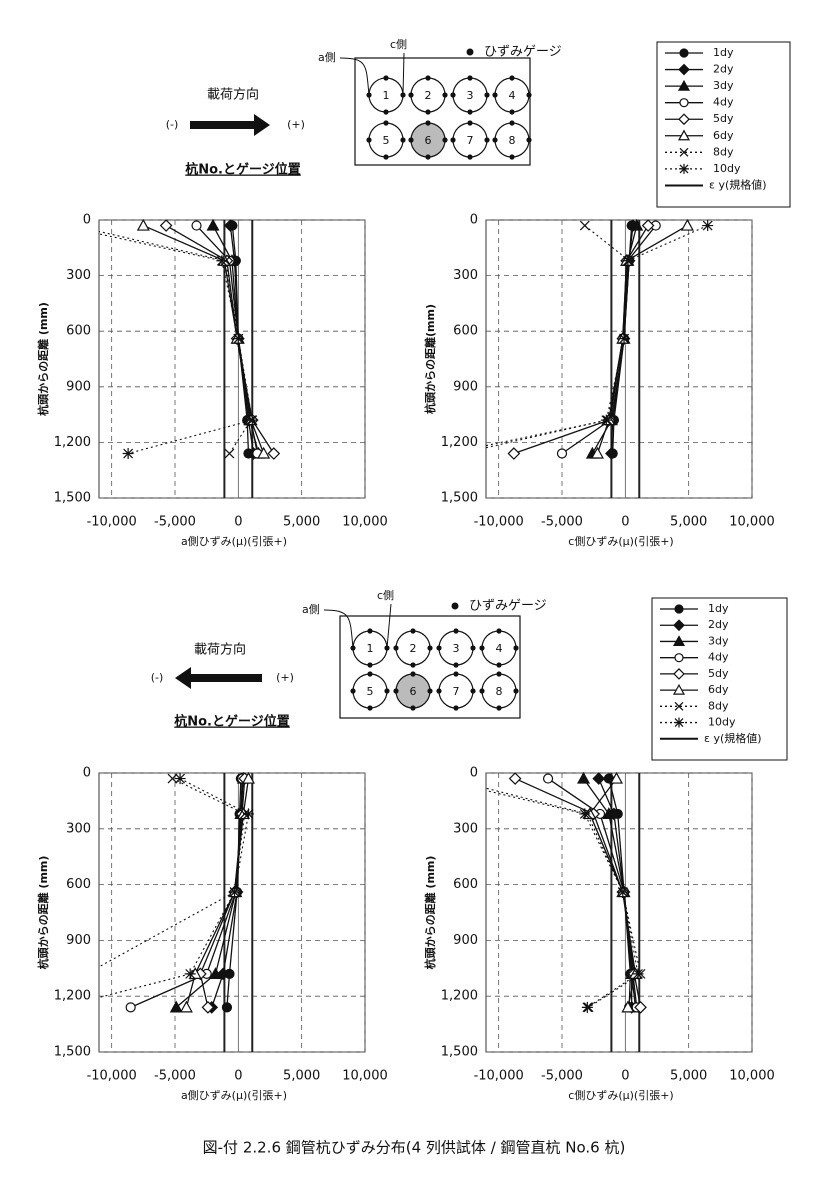  Describe the element at coordinates (620, 541) in the screenshot. I see `x-axis-label: c側ひずみ(μ)(引張+)` at that location.